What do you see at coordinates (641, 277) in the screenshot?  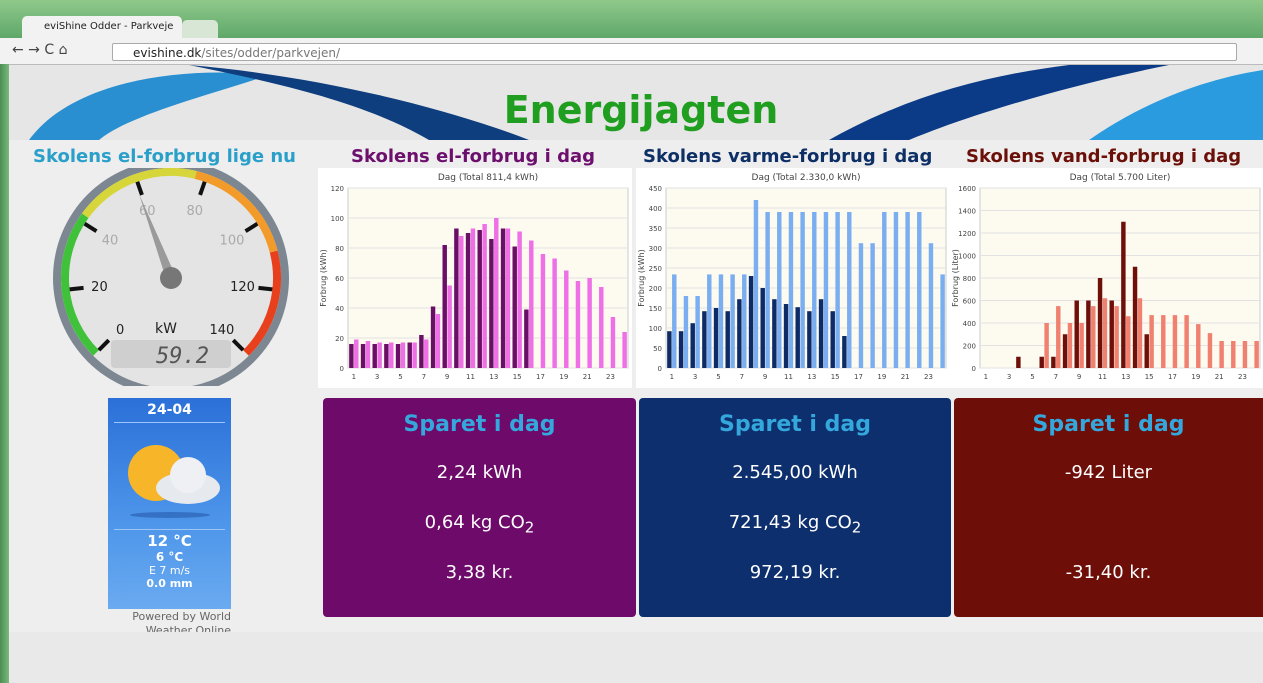 I see `y-axis-label: Forbrug (kWh)` at bounding box center [641, 277].